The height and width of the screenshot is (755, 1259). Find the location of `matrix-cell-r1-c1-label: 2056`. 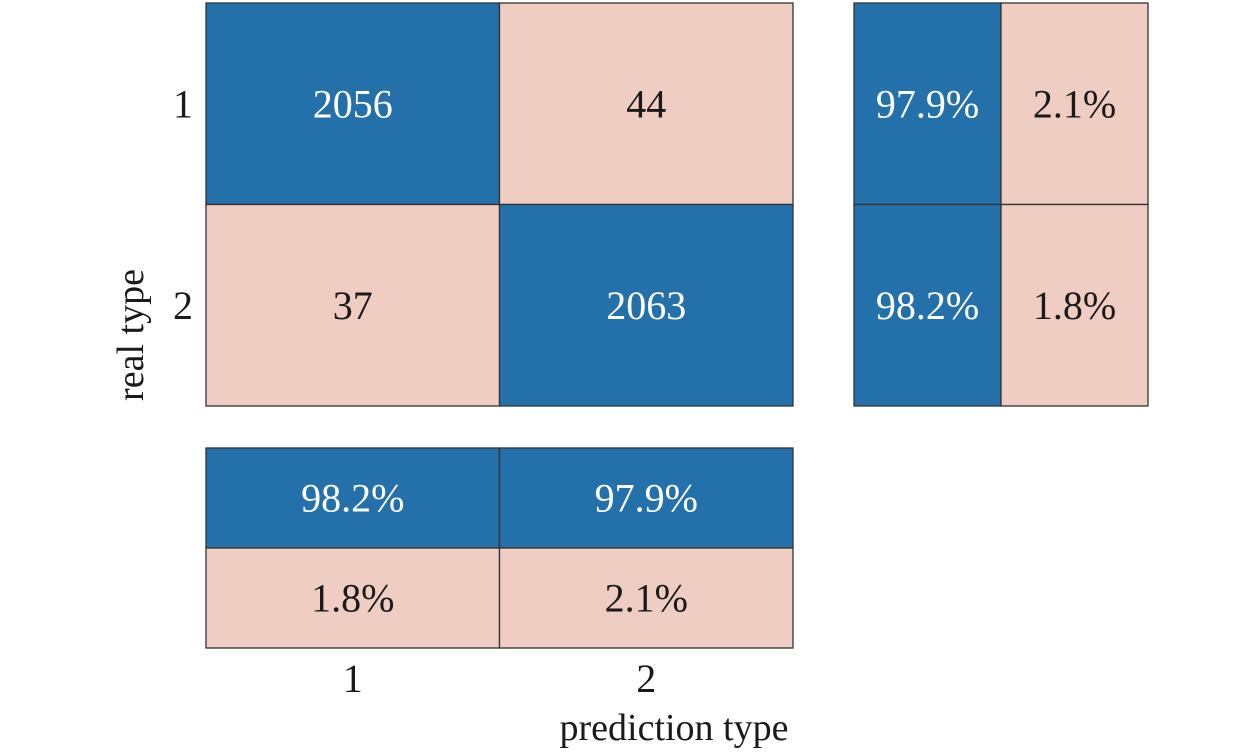

matrix-cell-r1-c1-label: 2056 is located at coordinates (353, 103).